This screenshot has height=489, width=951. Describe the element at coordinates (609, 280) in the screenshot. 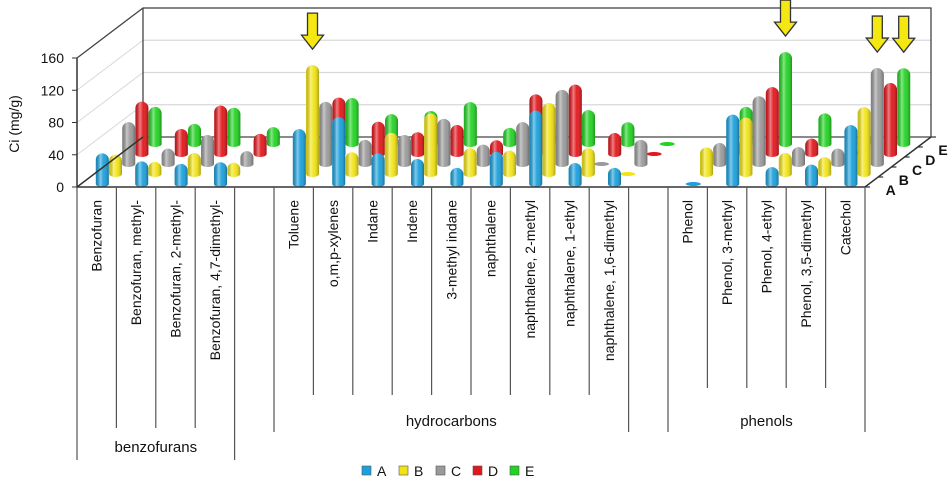

I see `category-label: naphthalene, 1,6-dimethyl` at that location.